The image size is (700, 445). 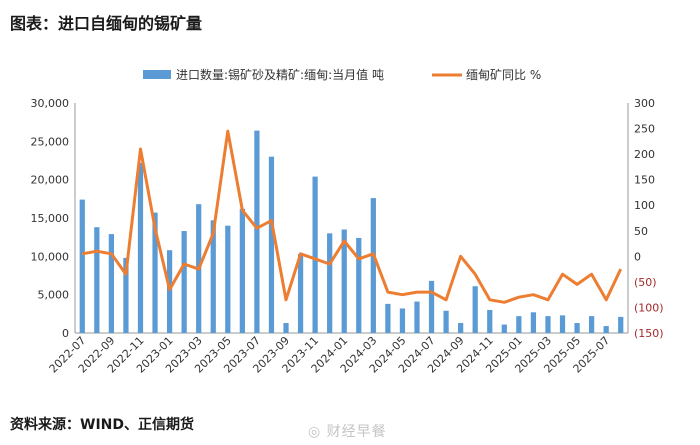 I want to click on watermark: ◎ 财经早餐, so click(x=347, y=431).